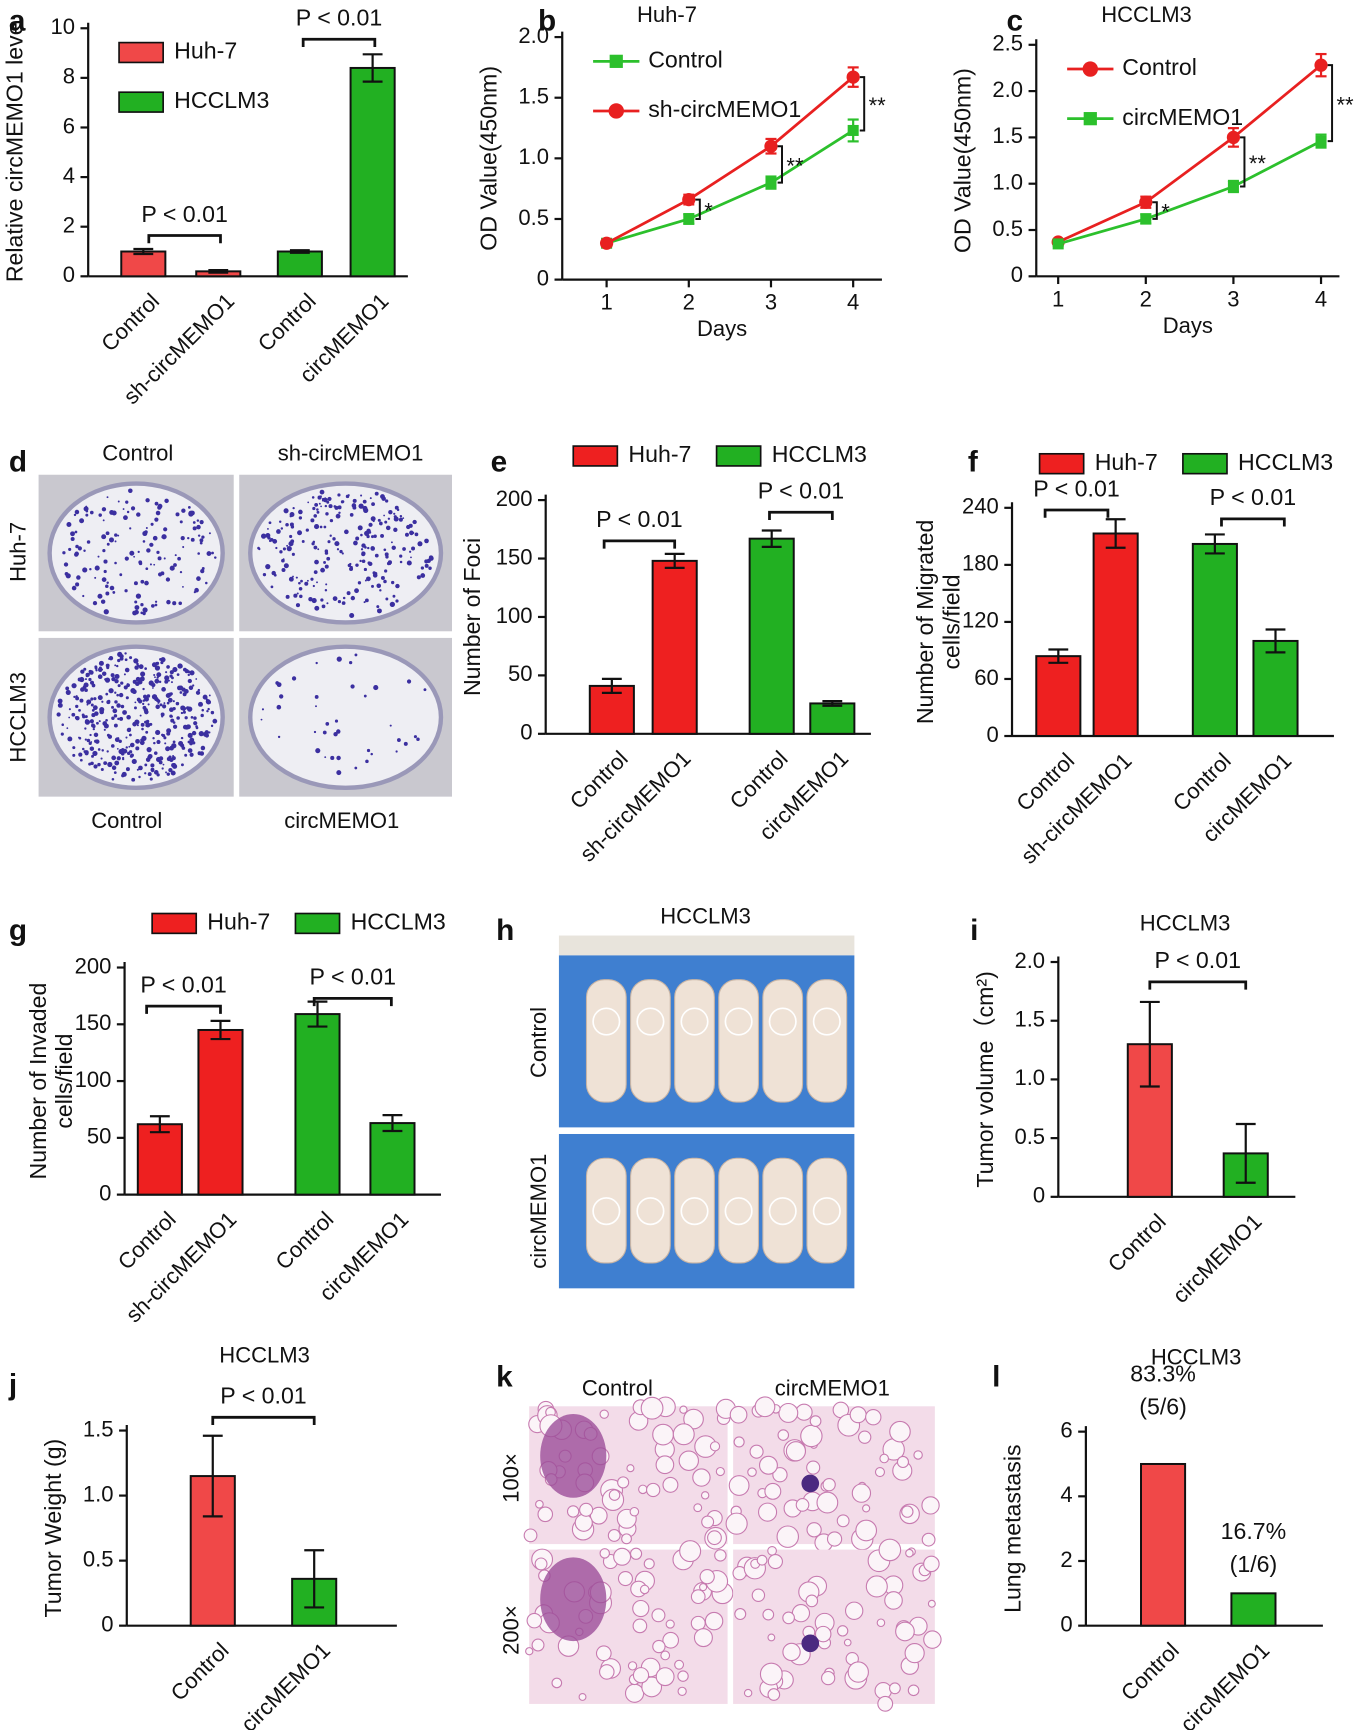 The image size is (1367, 1730). What do you see at coordinates (1058, 298) in the screenshot?
I see `x-tick-label: 1` at bounding box center [1058, 298].